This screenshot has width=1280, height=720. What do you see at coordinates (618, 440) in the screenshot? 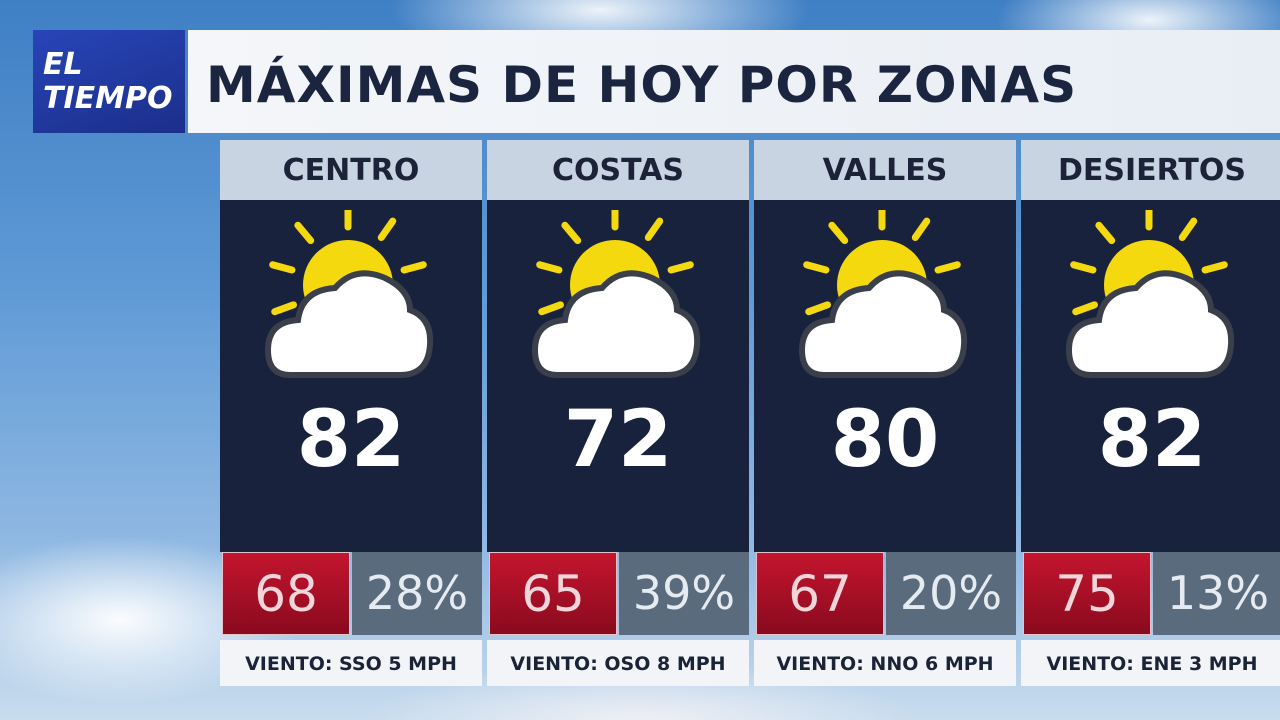
I see `high-temp: 72` at bounding box center [618, 440].